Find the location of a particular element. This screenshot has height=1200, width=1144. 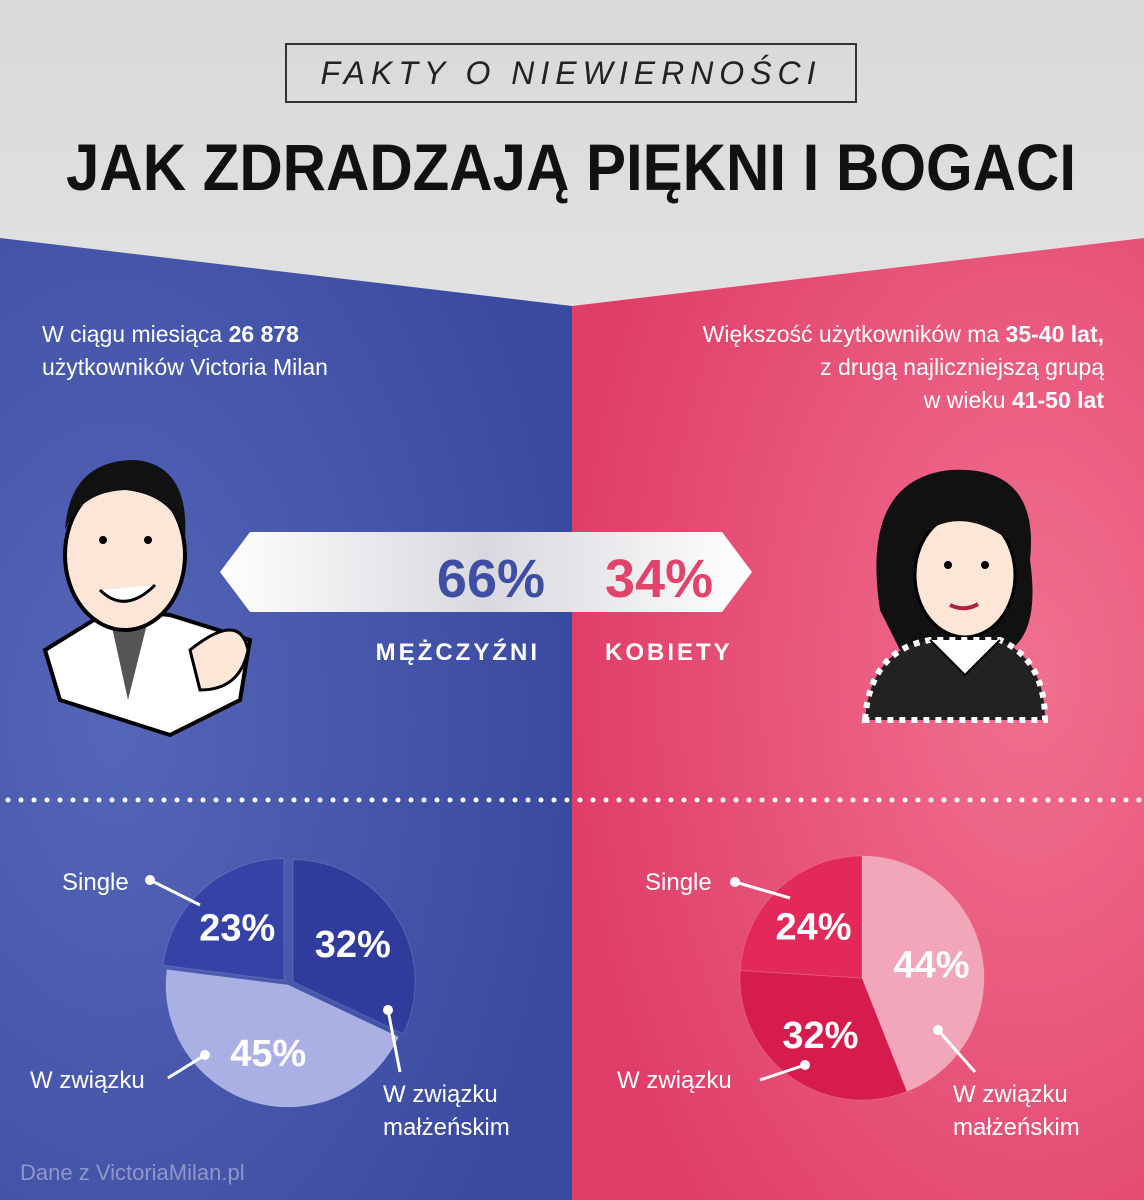

footer: Dane z VictoriaMilan.pl is located at coordinates (132, 1172).